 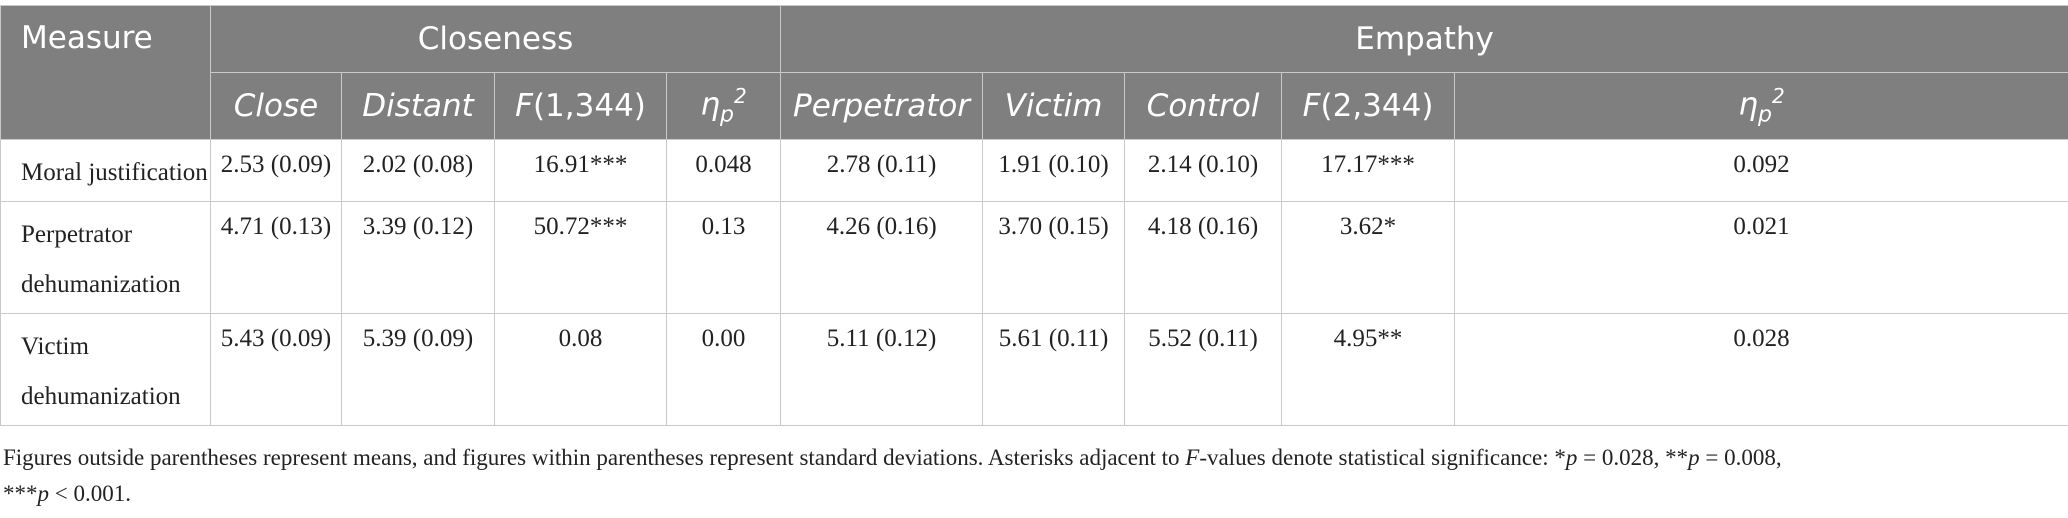 What do you see at coordinates (1054, 106) in the screenshot?
I see `col-victim: Victim` at bounding box center [1054, 106].